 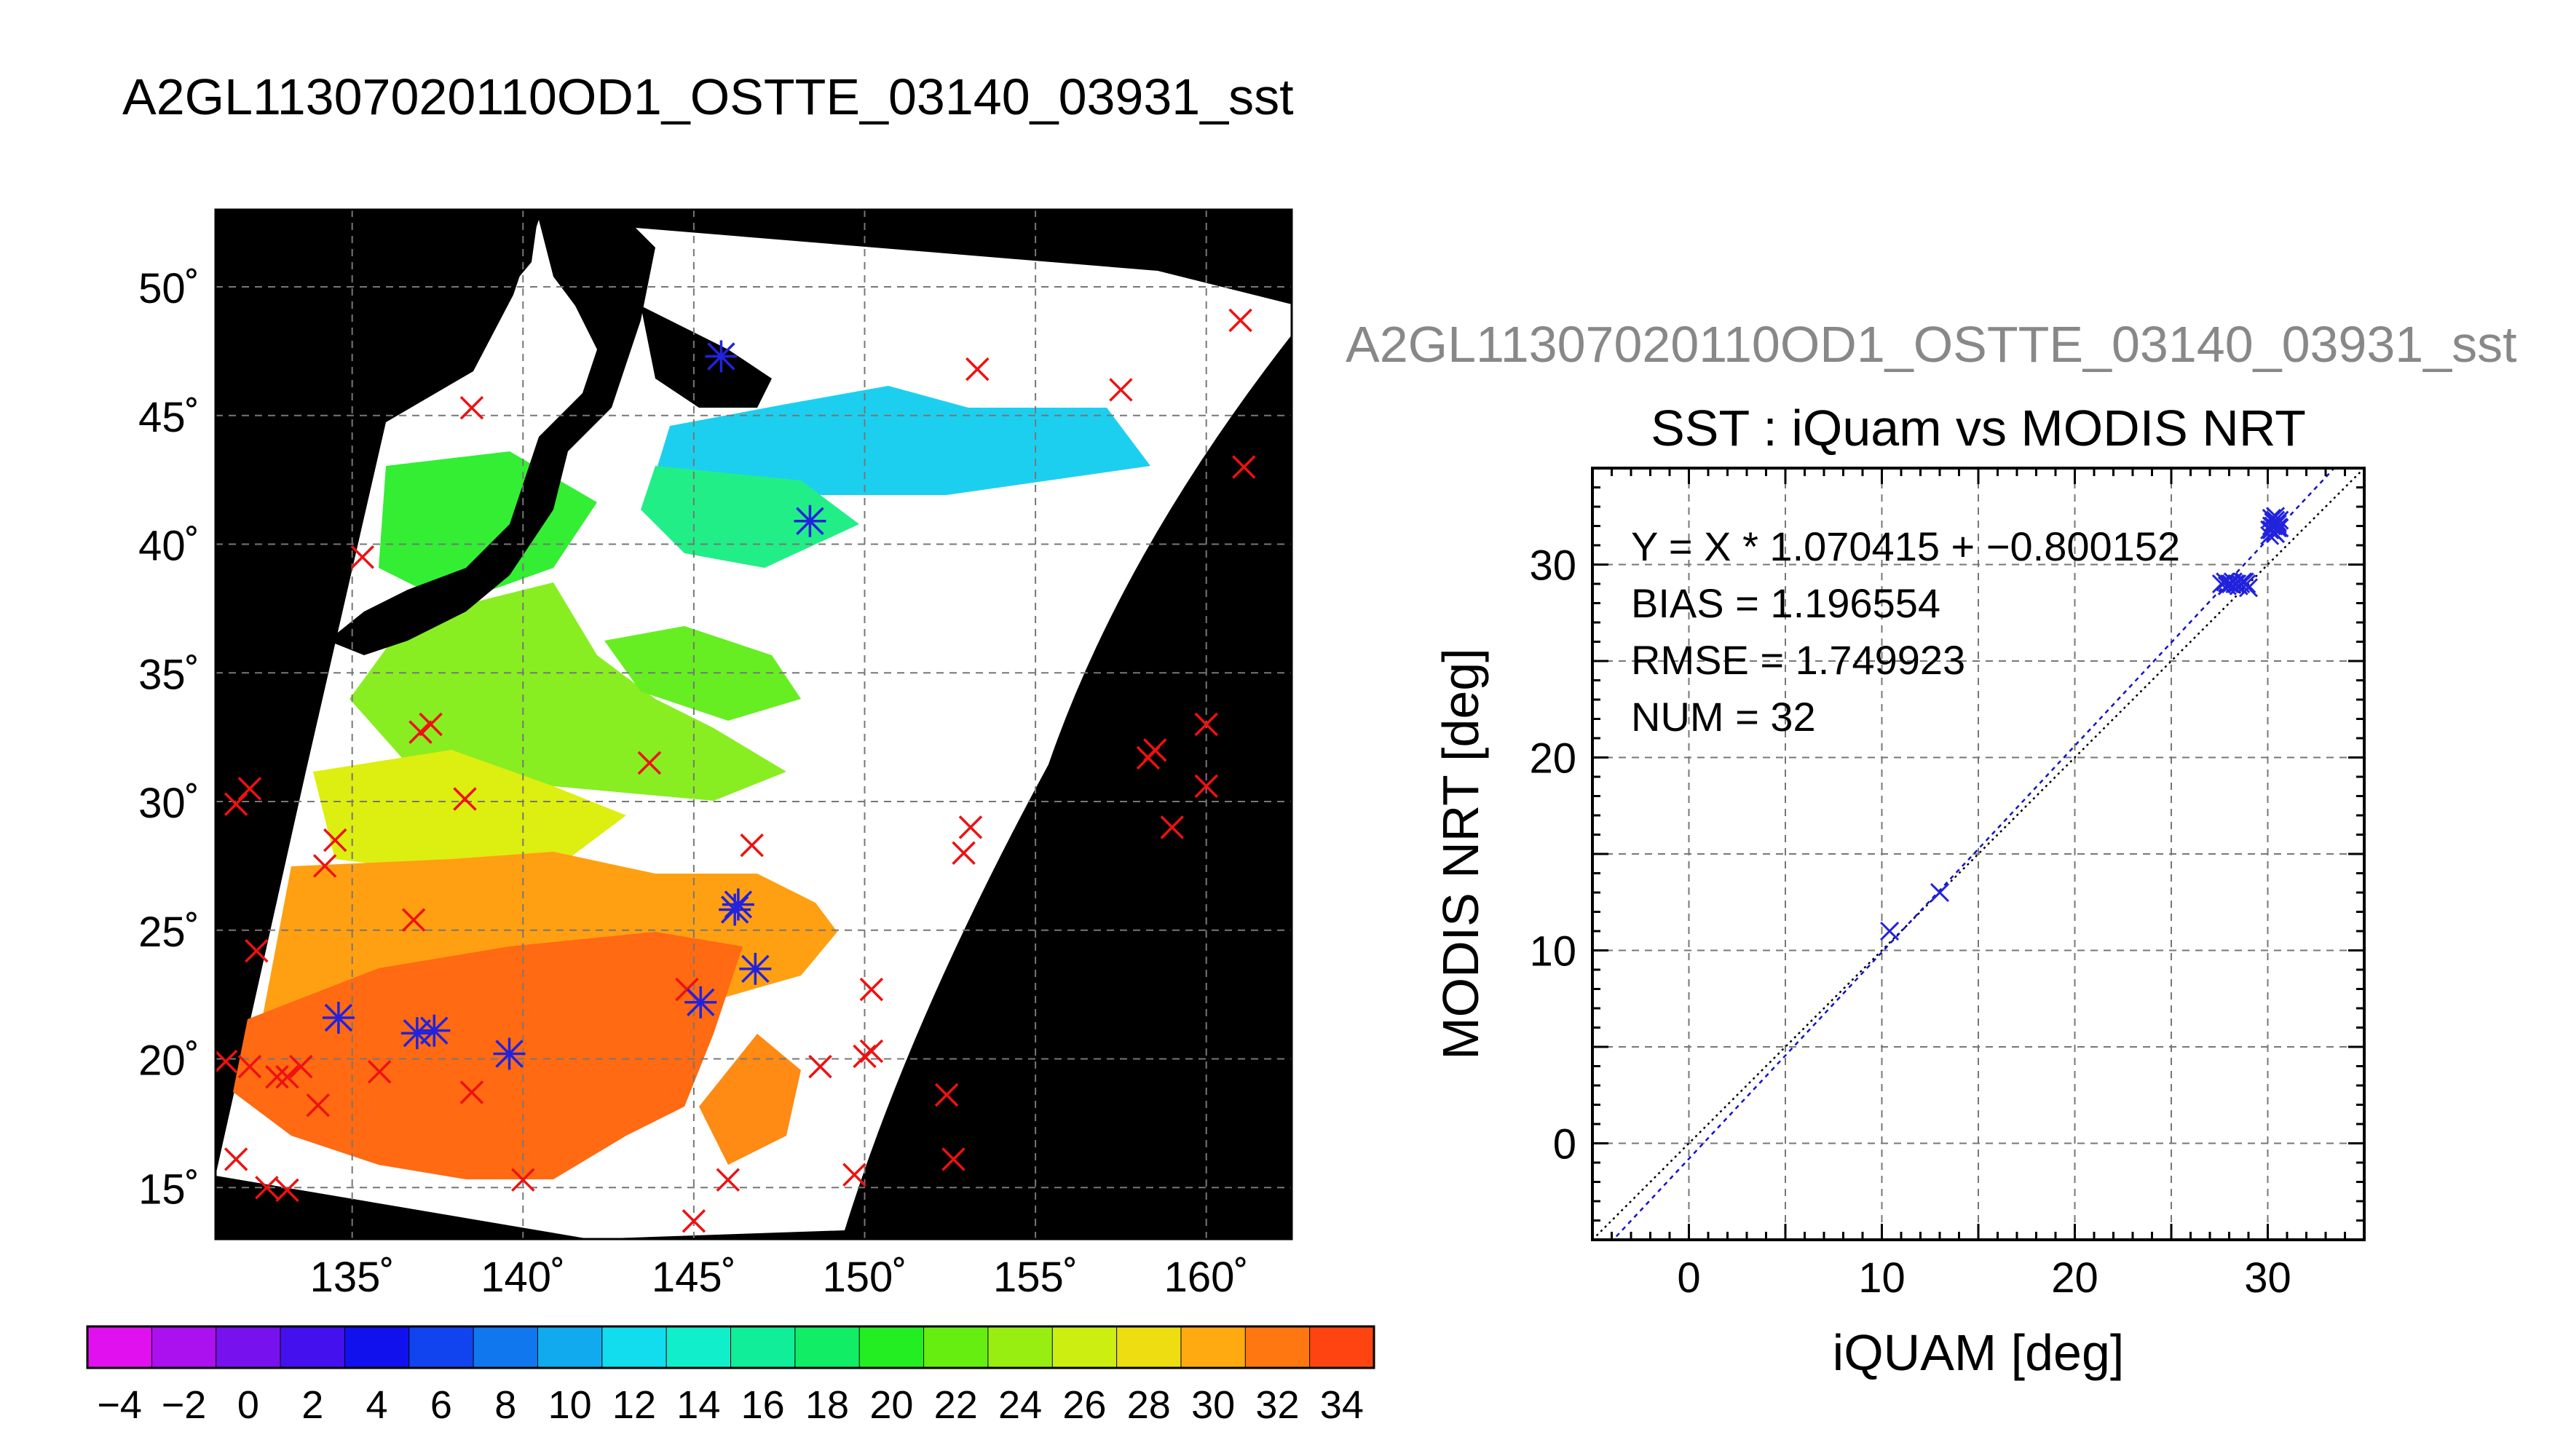 What do you see at coordinates (1979, 1352) in the screenshot?
I see `x-axis-label: iQUAM [deg]` at bounding box center [1979, 1352].